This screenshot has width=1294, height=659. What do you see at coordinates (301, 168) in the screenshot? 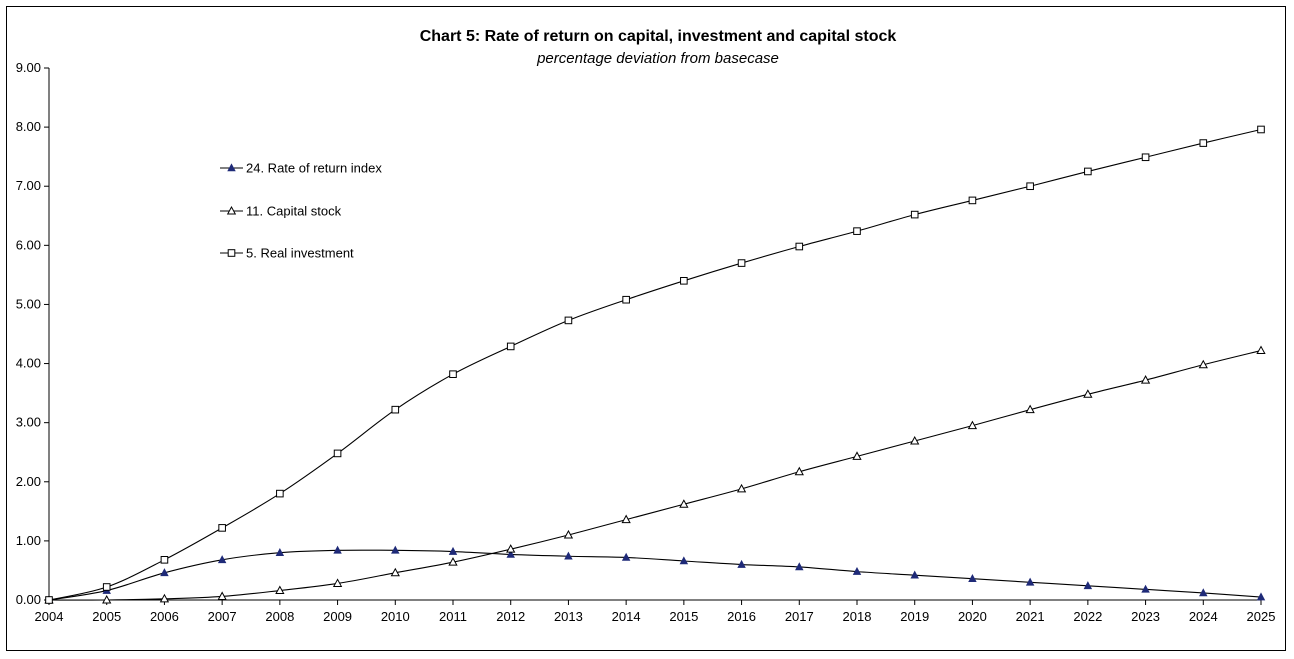
I see `legend-item: 24. Rate of return index` at bounding box center [301, 168].